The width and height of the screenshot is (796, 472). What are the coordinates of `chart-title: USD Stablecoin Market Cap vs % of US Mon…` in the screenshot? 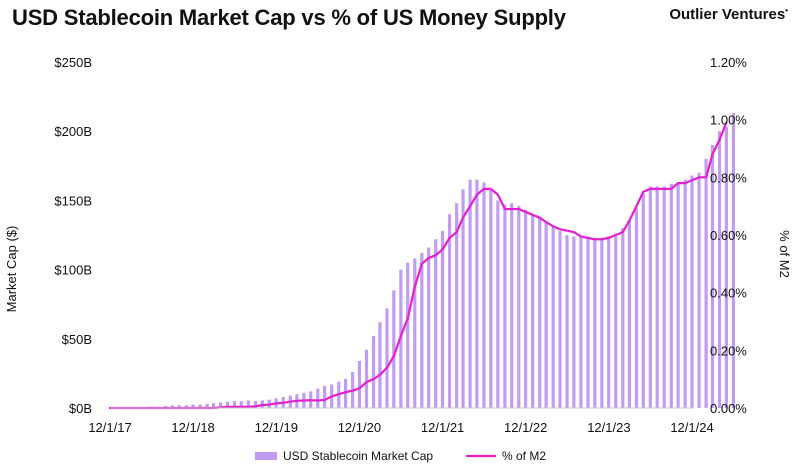 It's located at (289, 17).